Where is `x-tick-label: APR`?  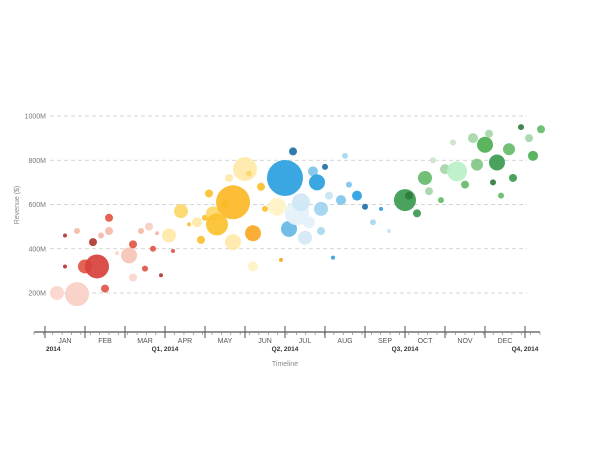
x-tick-label: APR is located at coordinates (185, 341).